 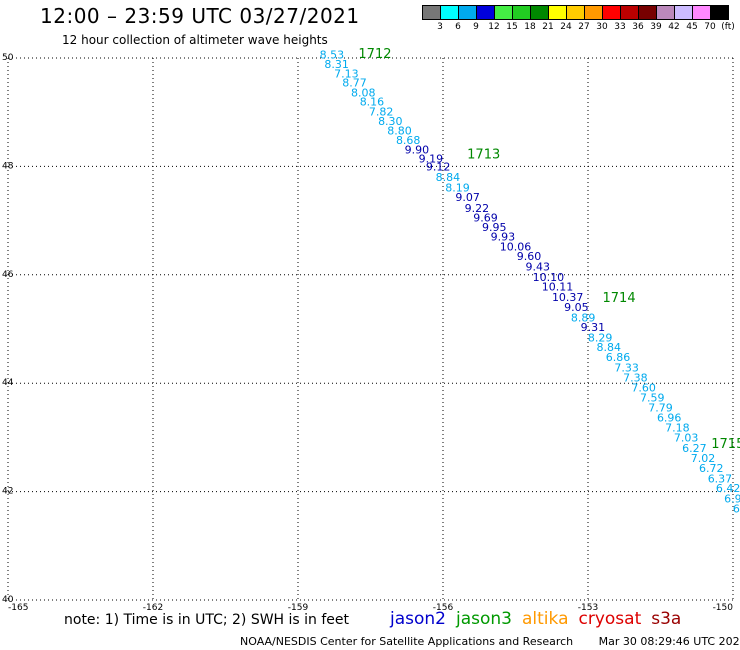 I want to click on wave-height-label: 6.86, so click(x=618, y=357).